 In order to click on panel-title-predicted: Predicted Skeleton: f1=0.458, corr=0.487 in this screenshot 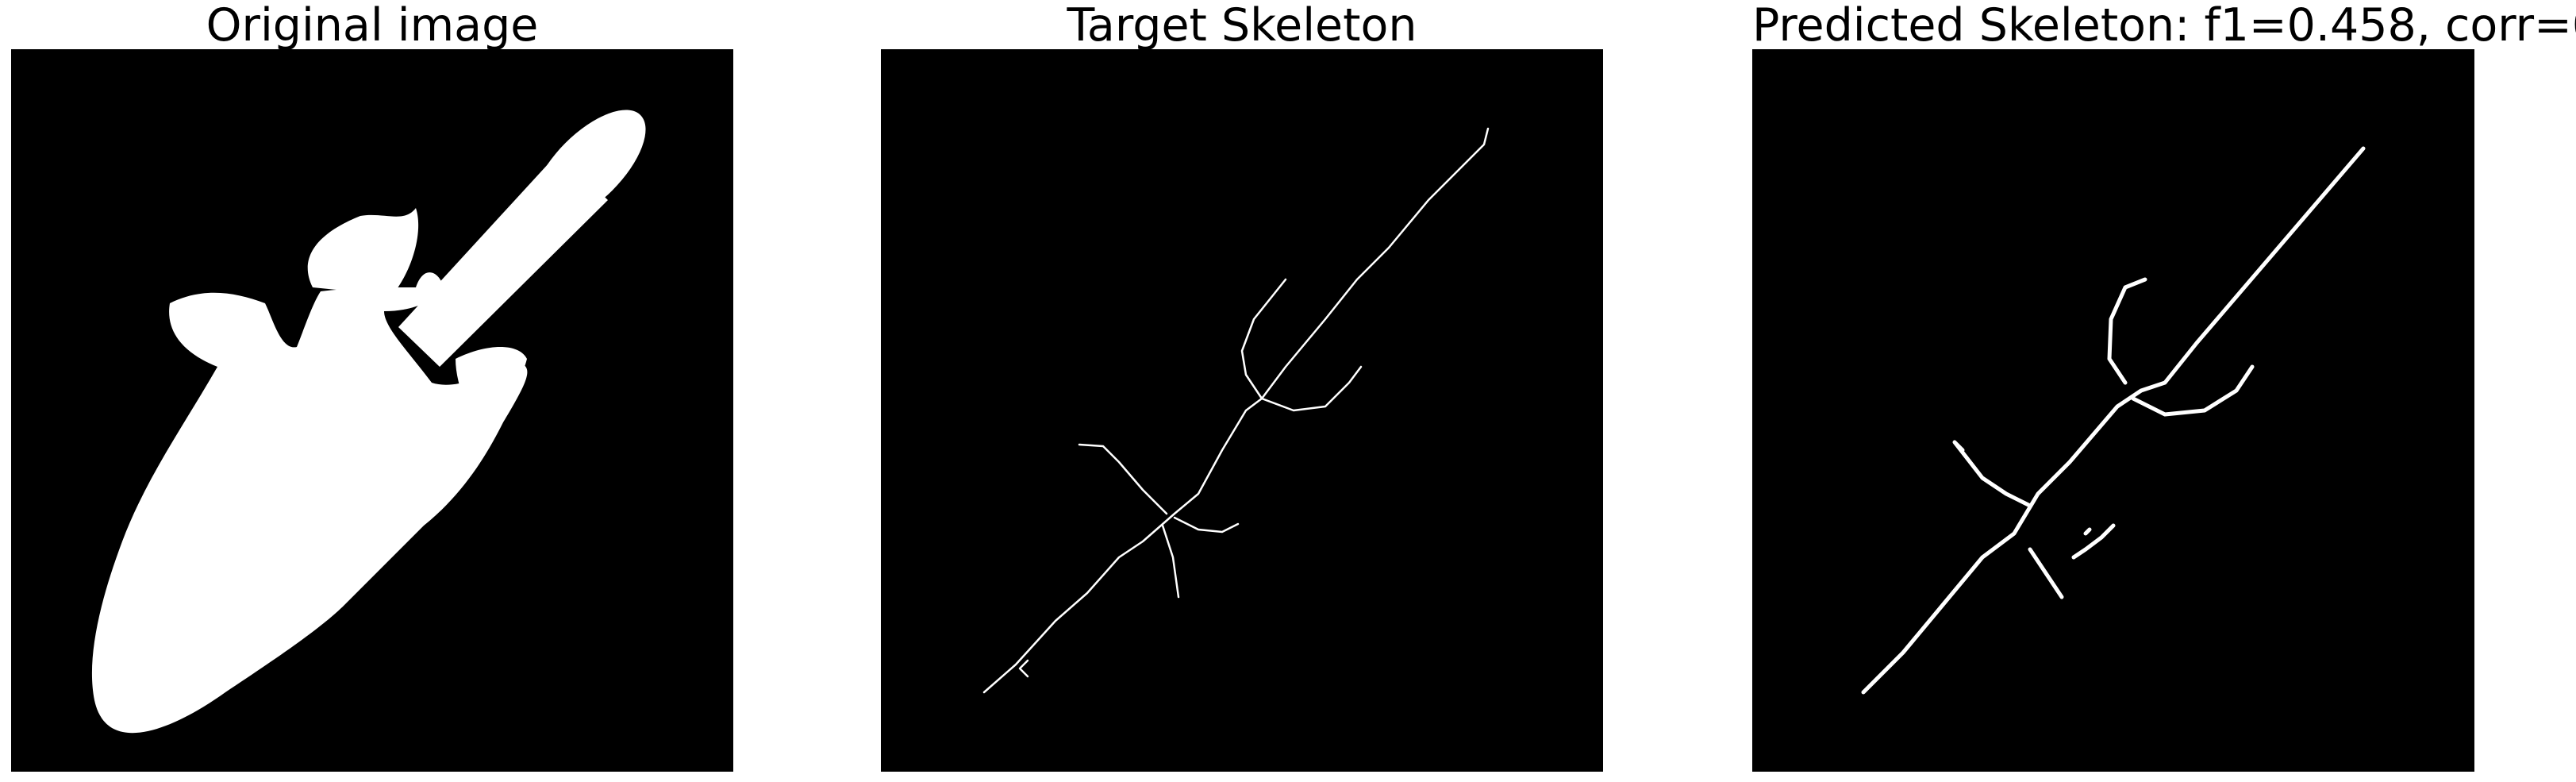, I will do `click(2164, 26)`.